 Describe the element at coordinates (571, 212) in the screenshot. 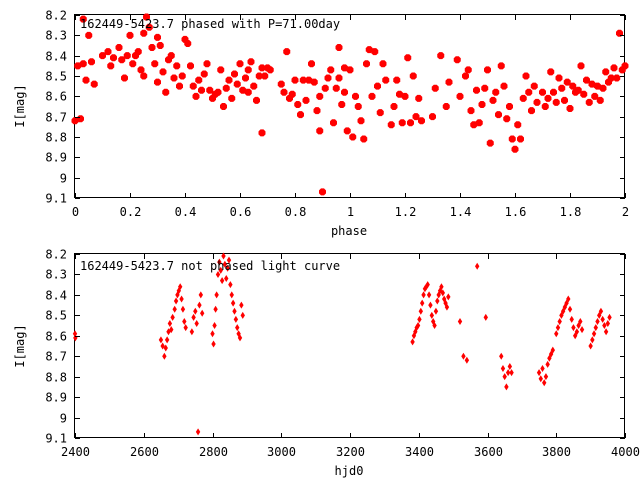

I see `x-tick-label: 1.8` at that location.